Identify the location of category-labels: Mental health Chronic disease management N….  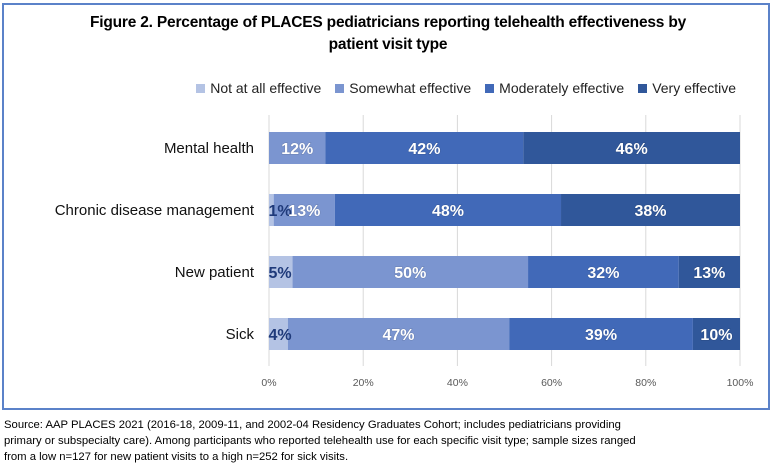
(155, 241).